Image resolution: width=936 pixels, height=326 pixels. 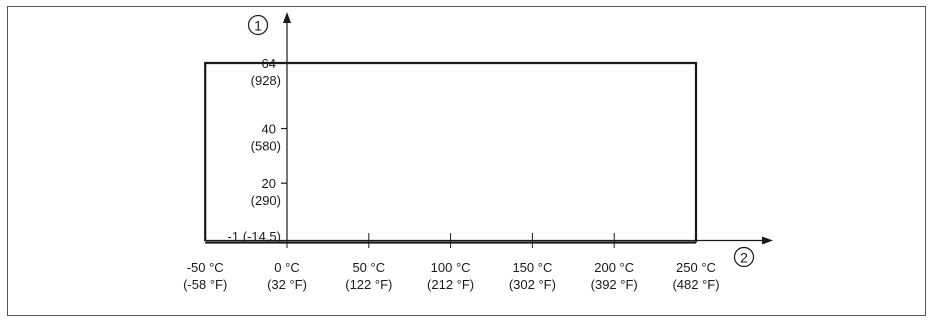 What do you see at coordinates (450, 284) in the screenshot?
I see `x-tick-sublabel: (212 °F)` at bounding box center [450, 284].